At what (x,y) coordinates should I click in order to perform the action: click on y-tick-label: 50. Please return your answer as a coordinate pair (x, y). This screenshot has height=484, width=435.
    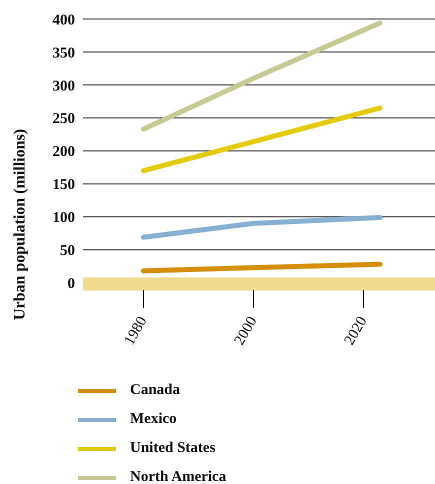
    Looking at the image, I should click on (67, 251).